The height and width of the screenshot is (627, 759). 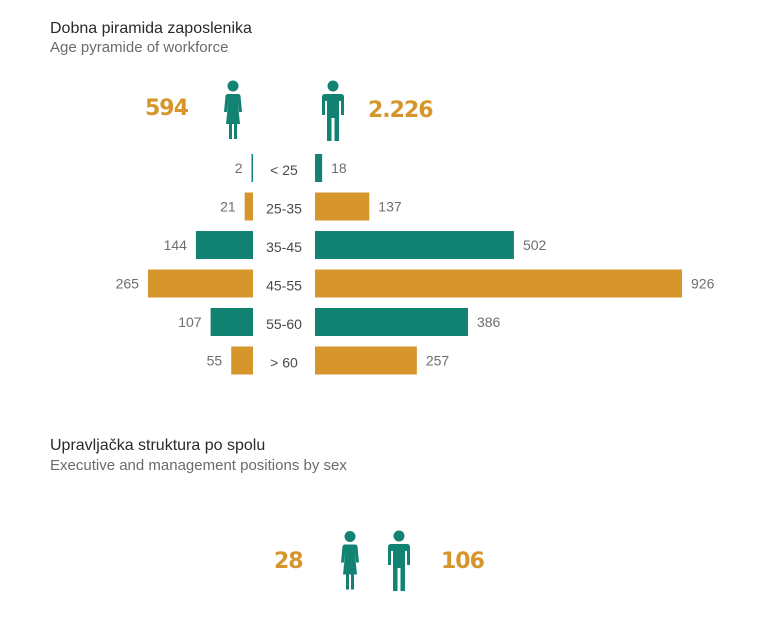 What do you see at coordinates (239, 168) in the screenshot?
I see `female-value-label: 2` at bounding box center [239, 168].